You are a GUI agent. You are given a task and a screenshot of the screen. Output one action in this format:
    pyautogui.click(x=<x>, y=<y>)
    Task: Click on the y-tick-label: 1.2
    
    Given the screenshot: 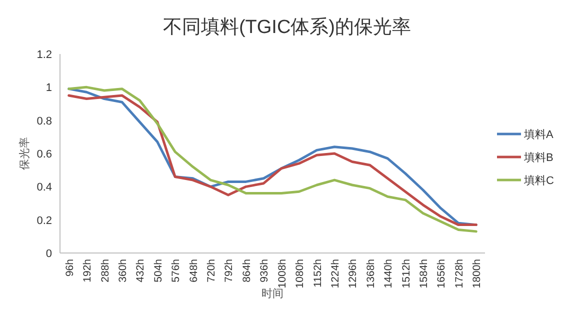 What is the action you would take?
    pyautogui.click(x=44, y=55)
    